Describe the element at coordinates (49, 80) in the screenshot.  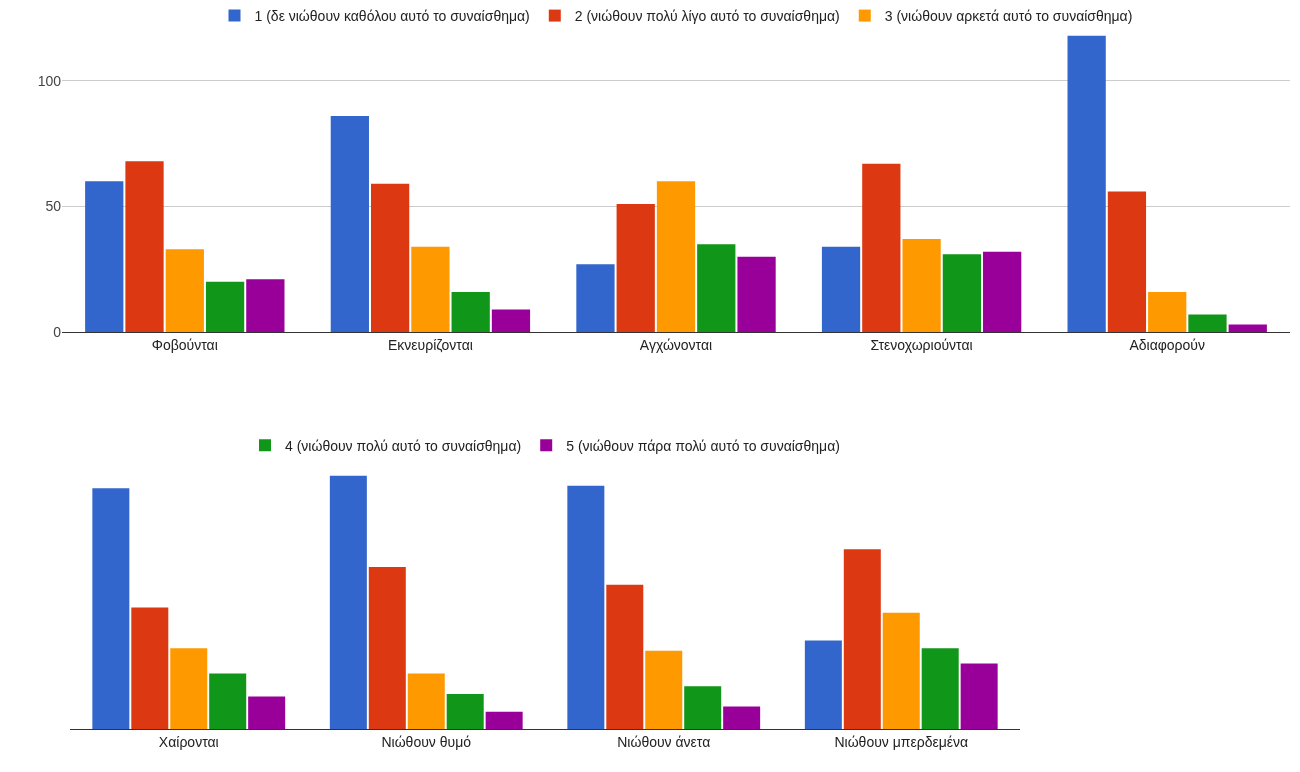
I see `y-tick-label: 100` at that location.